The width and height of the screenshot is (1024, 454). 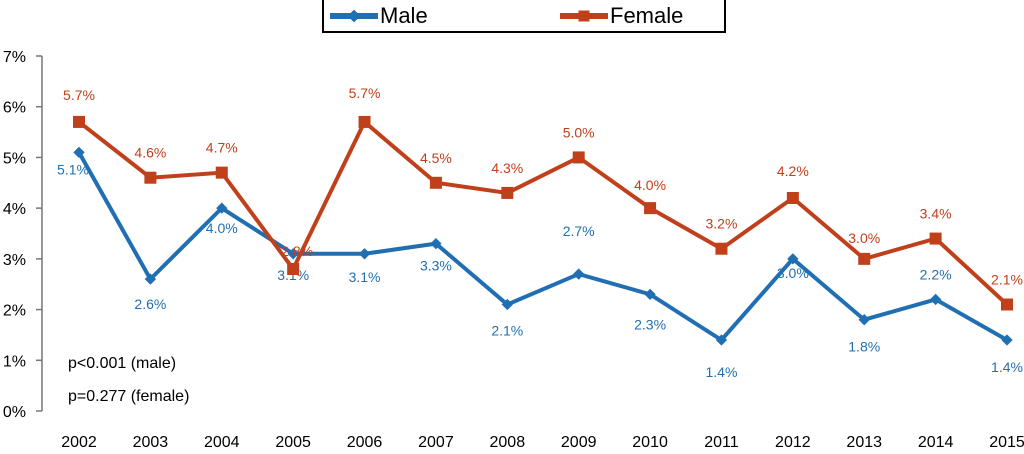 What do you see at coordinates (793, 442) in the screenshot?
I see `x-tick-label: 2012` at bounding box center [793, 442].